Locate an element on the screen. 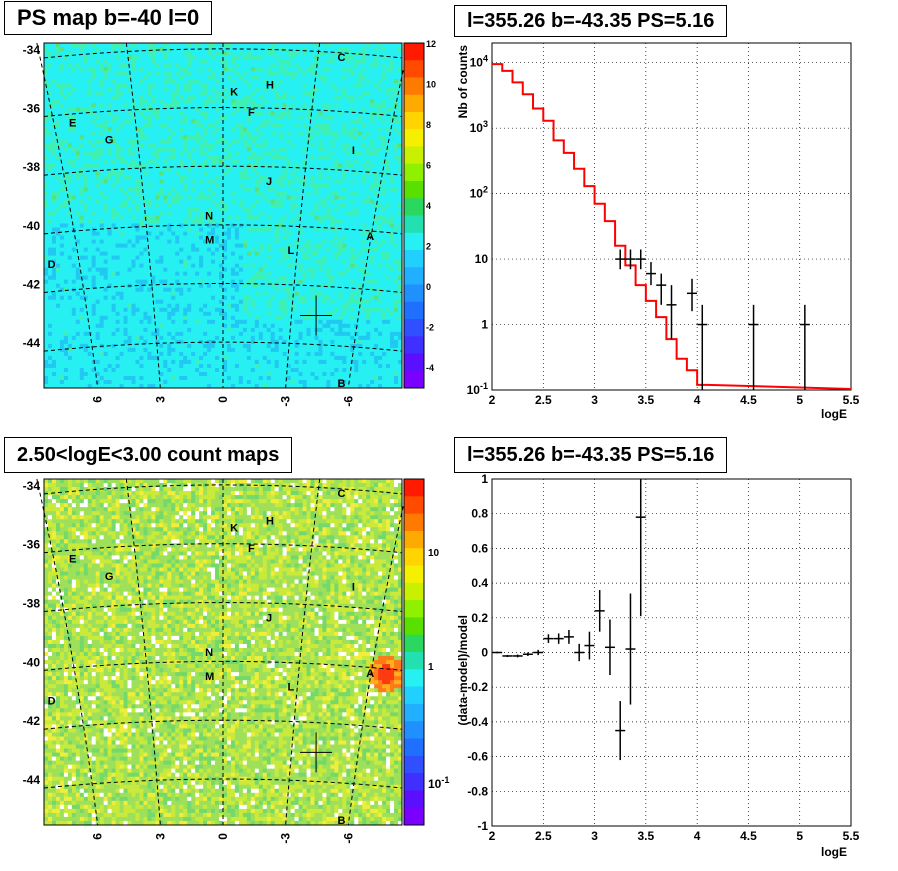 The height and width of the screenshot is (871, 898). residual-ytick-label: -0.4 is located at coordinates (477, 722).